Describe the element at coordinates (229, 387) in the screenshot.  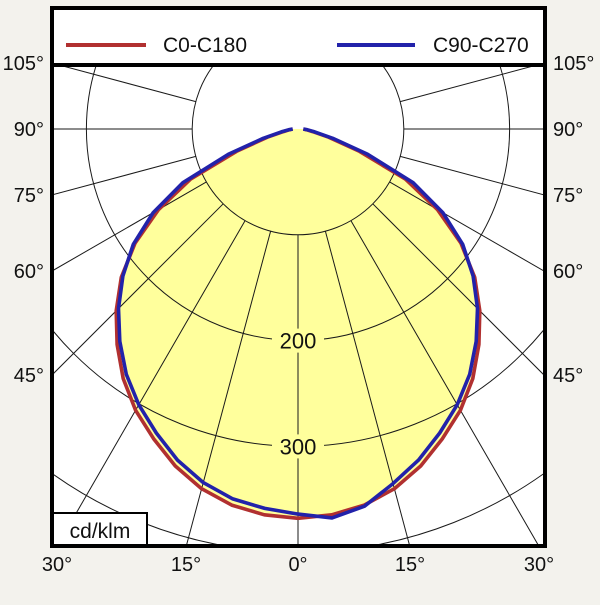
I see `grid-ray--15` at that location.